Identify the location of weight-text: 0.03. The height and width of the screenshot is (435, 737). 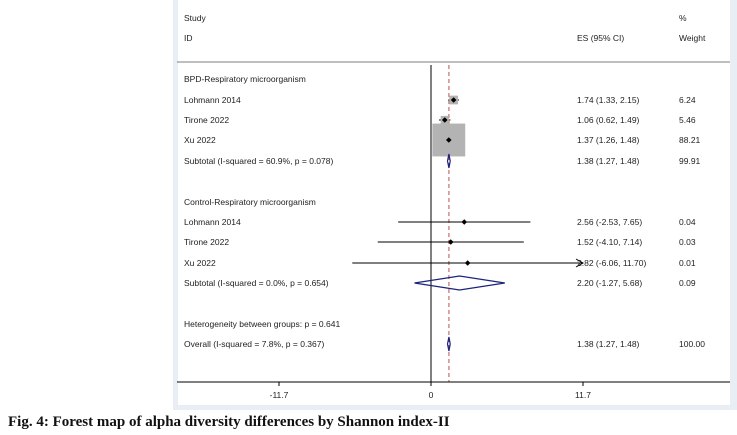
(687, 242).